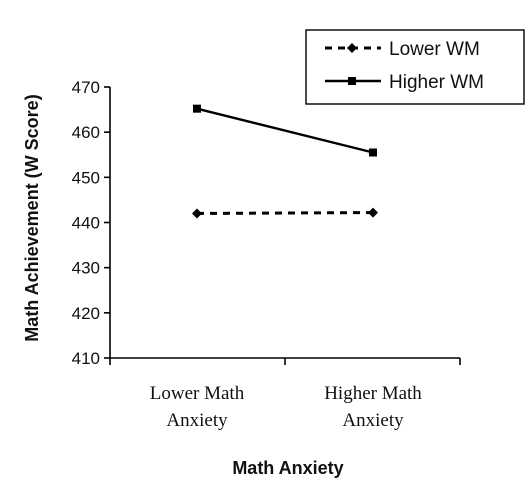 This screenshot has height=484, width=531. What do you see at coordinates (436, 82) in the screenshot?
I see `legend-label-higher-wm: Higher WM` at bounding box center [436, 82].